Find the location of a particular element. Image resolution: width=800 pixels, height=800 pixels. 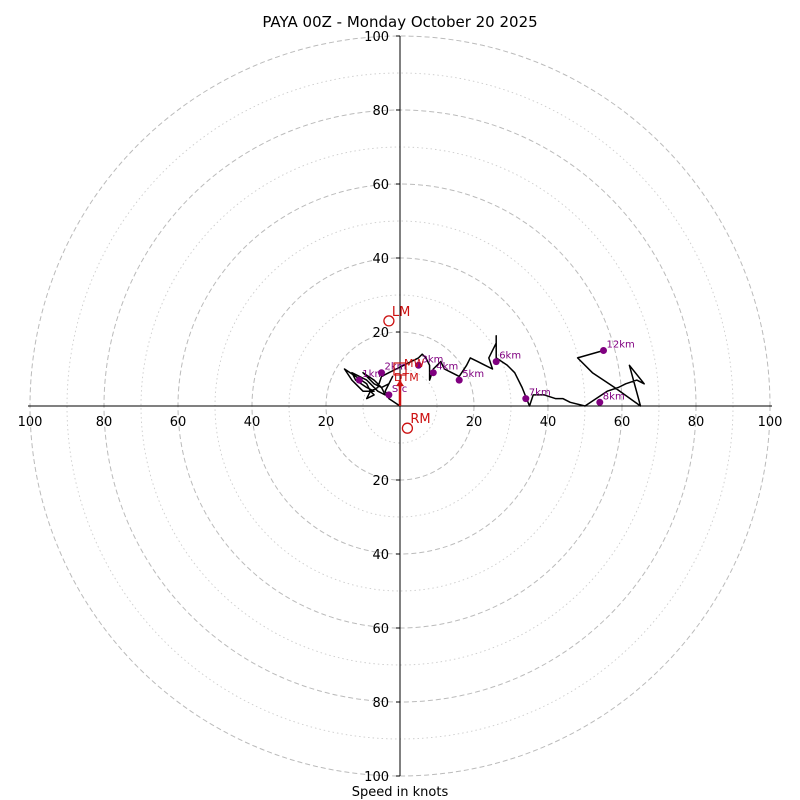

height-marker-label: 1km is located at coordinates (373, 374).